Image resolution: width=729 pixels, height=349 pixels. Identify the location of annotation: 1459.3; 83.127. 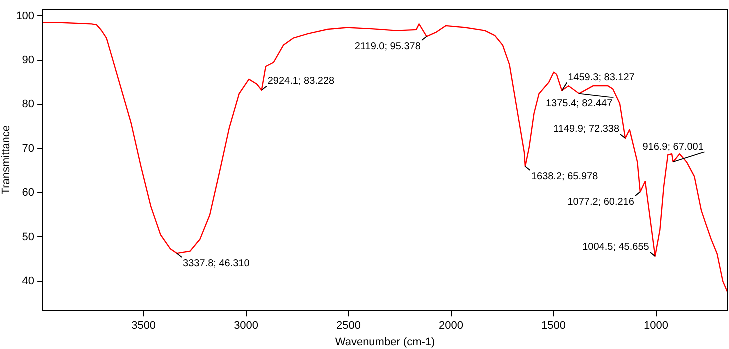
(602, 78).